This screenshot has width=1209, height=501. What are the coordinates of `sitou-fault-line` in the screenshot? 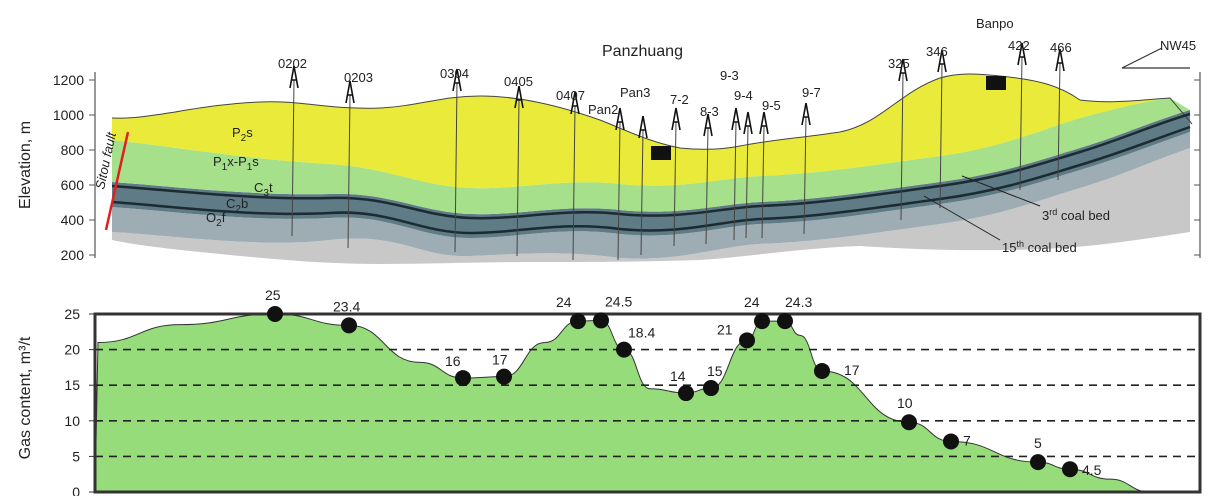 It's located at (117, 181).